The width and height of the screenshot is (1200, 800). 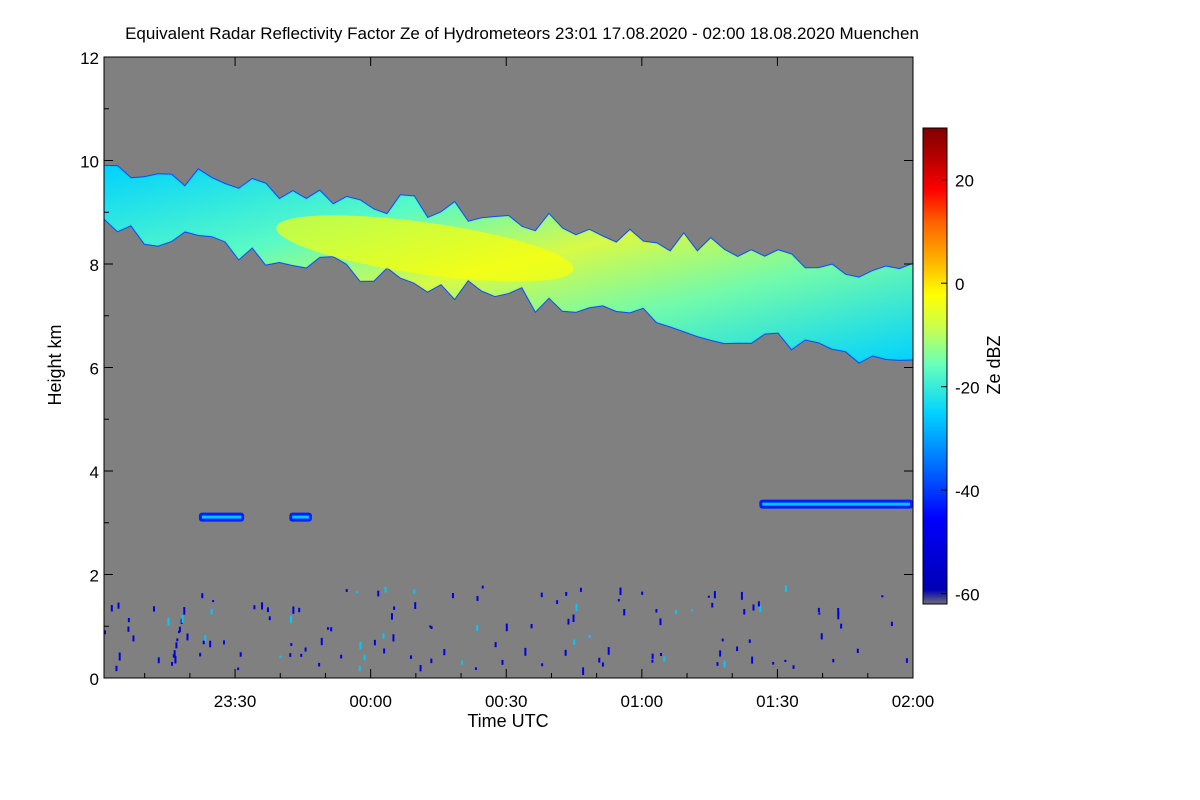 I want to click on cloud-core, so click(x=425, y=248).